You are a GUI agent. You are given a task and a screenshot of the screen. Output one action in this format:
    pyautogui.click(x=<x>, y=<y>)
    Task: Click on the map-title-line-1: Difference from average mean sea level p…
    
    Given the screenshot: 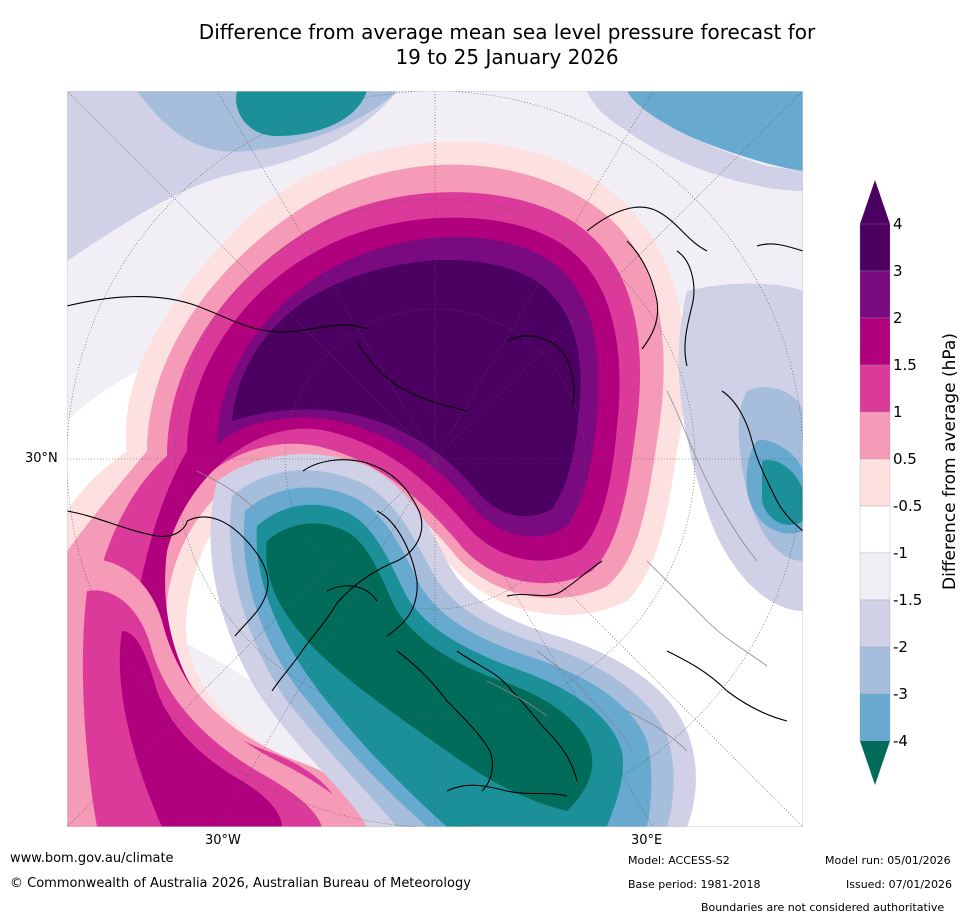 What is the action you would take?
    pyautogui.click(x=507, y=32)
    